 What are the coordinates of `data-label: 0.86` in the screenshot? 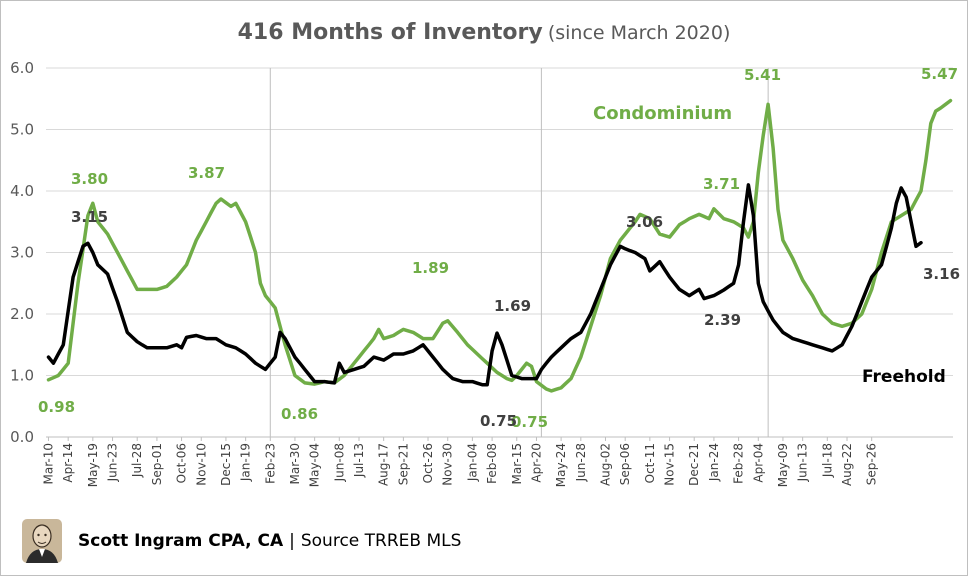 It's located at (299, 414).